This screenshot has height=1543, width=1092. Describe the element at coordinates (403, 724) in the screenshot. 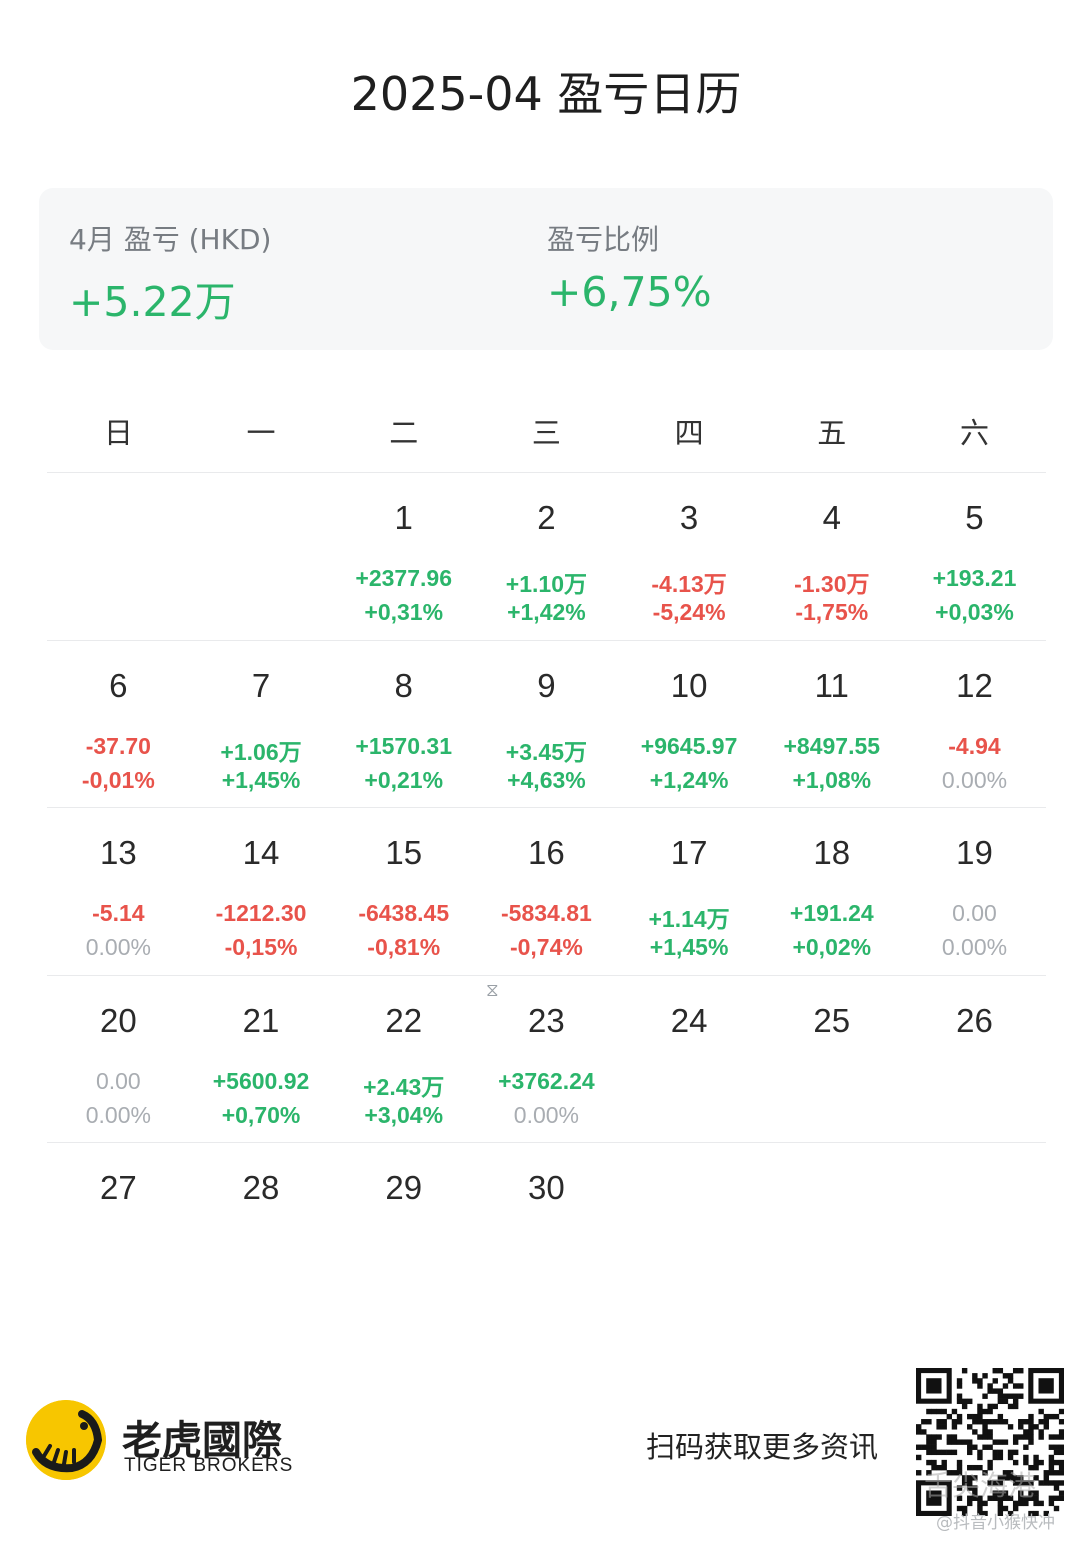

I see `calendar-day-cell: 8 +1570.31 +0,21%` at that location.